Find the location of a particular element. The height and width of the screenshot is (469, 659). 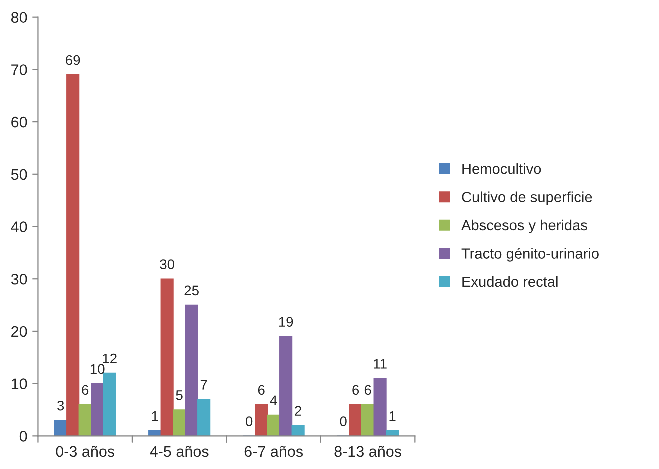

legend-label: Exudado rectal is located at coordinates (510, 282).